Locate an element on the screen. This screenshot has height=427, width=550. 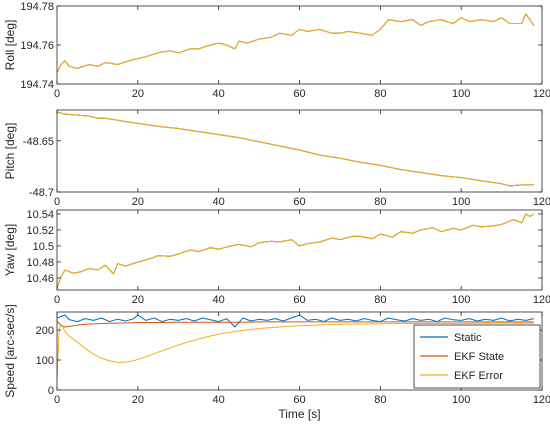
y-tick-label: -48.65 is located at coordinates (38, 142).